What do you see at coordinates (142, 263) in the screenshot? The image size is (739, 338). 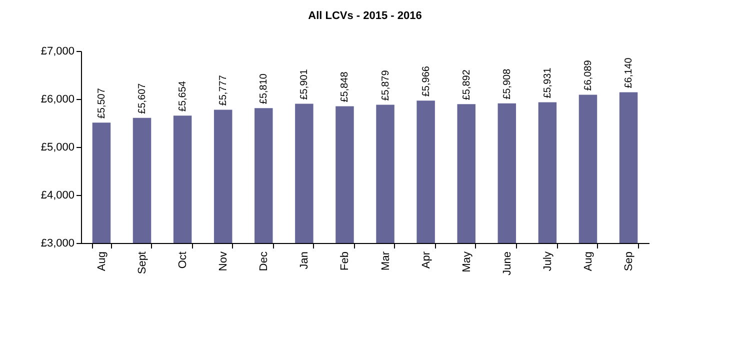 I see `x-tick-label: Sept` at bounding box center [142, 263].